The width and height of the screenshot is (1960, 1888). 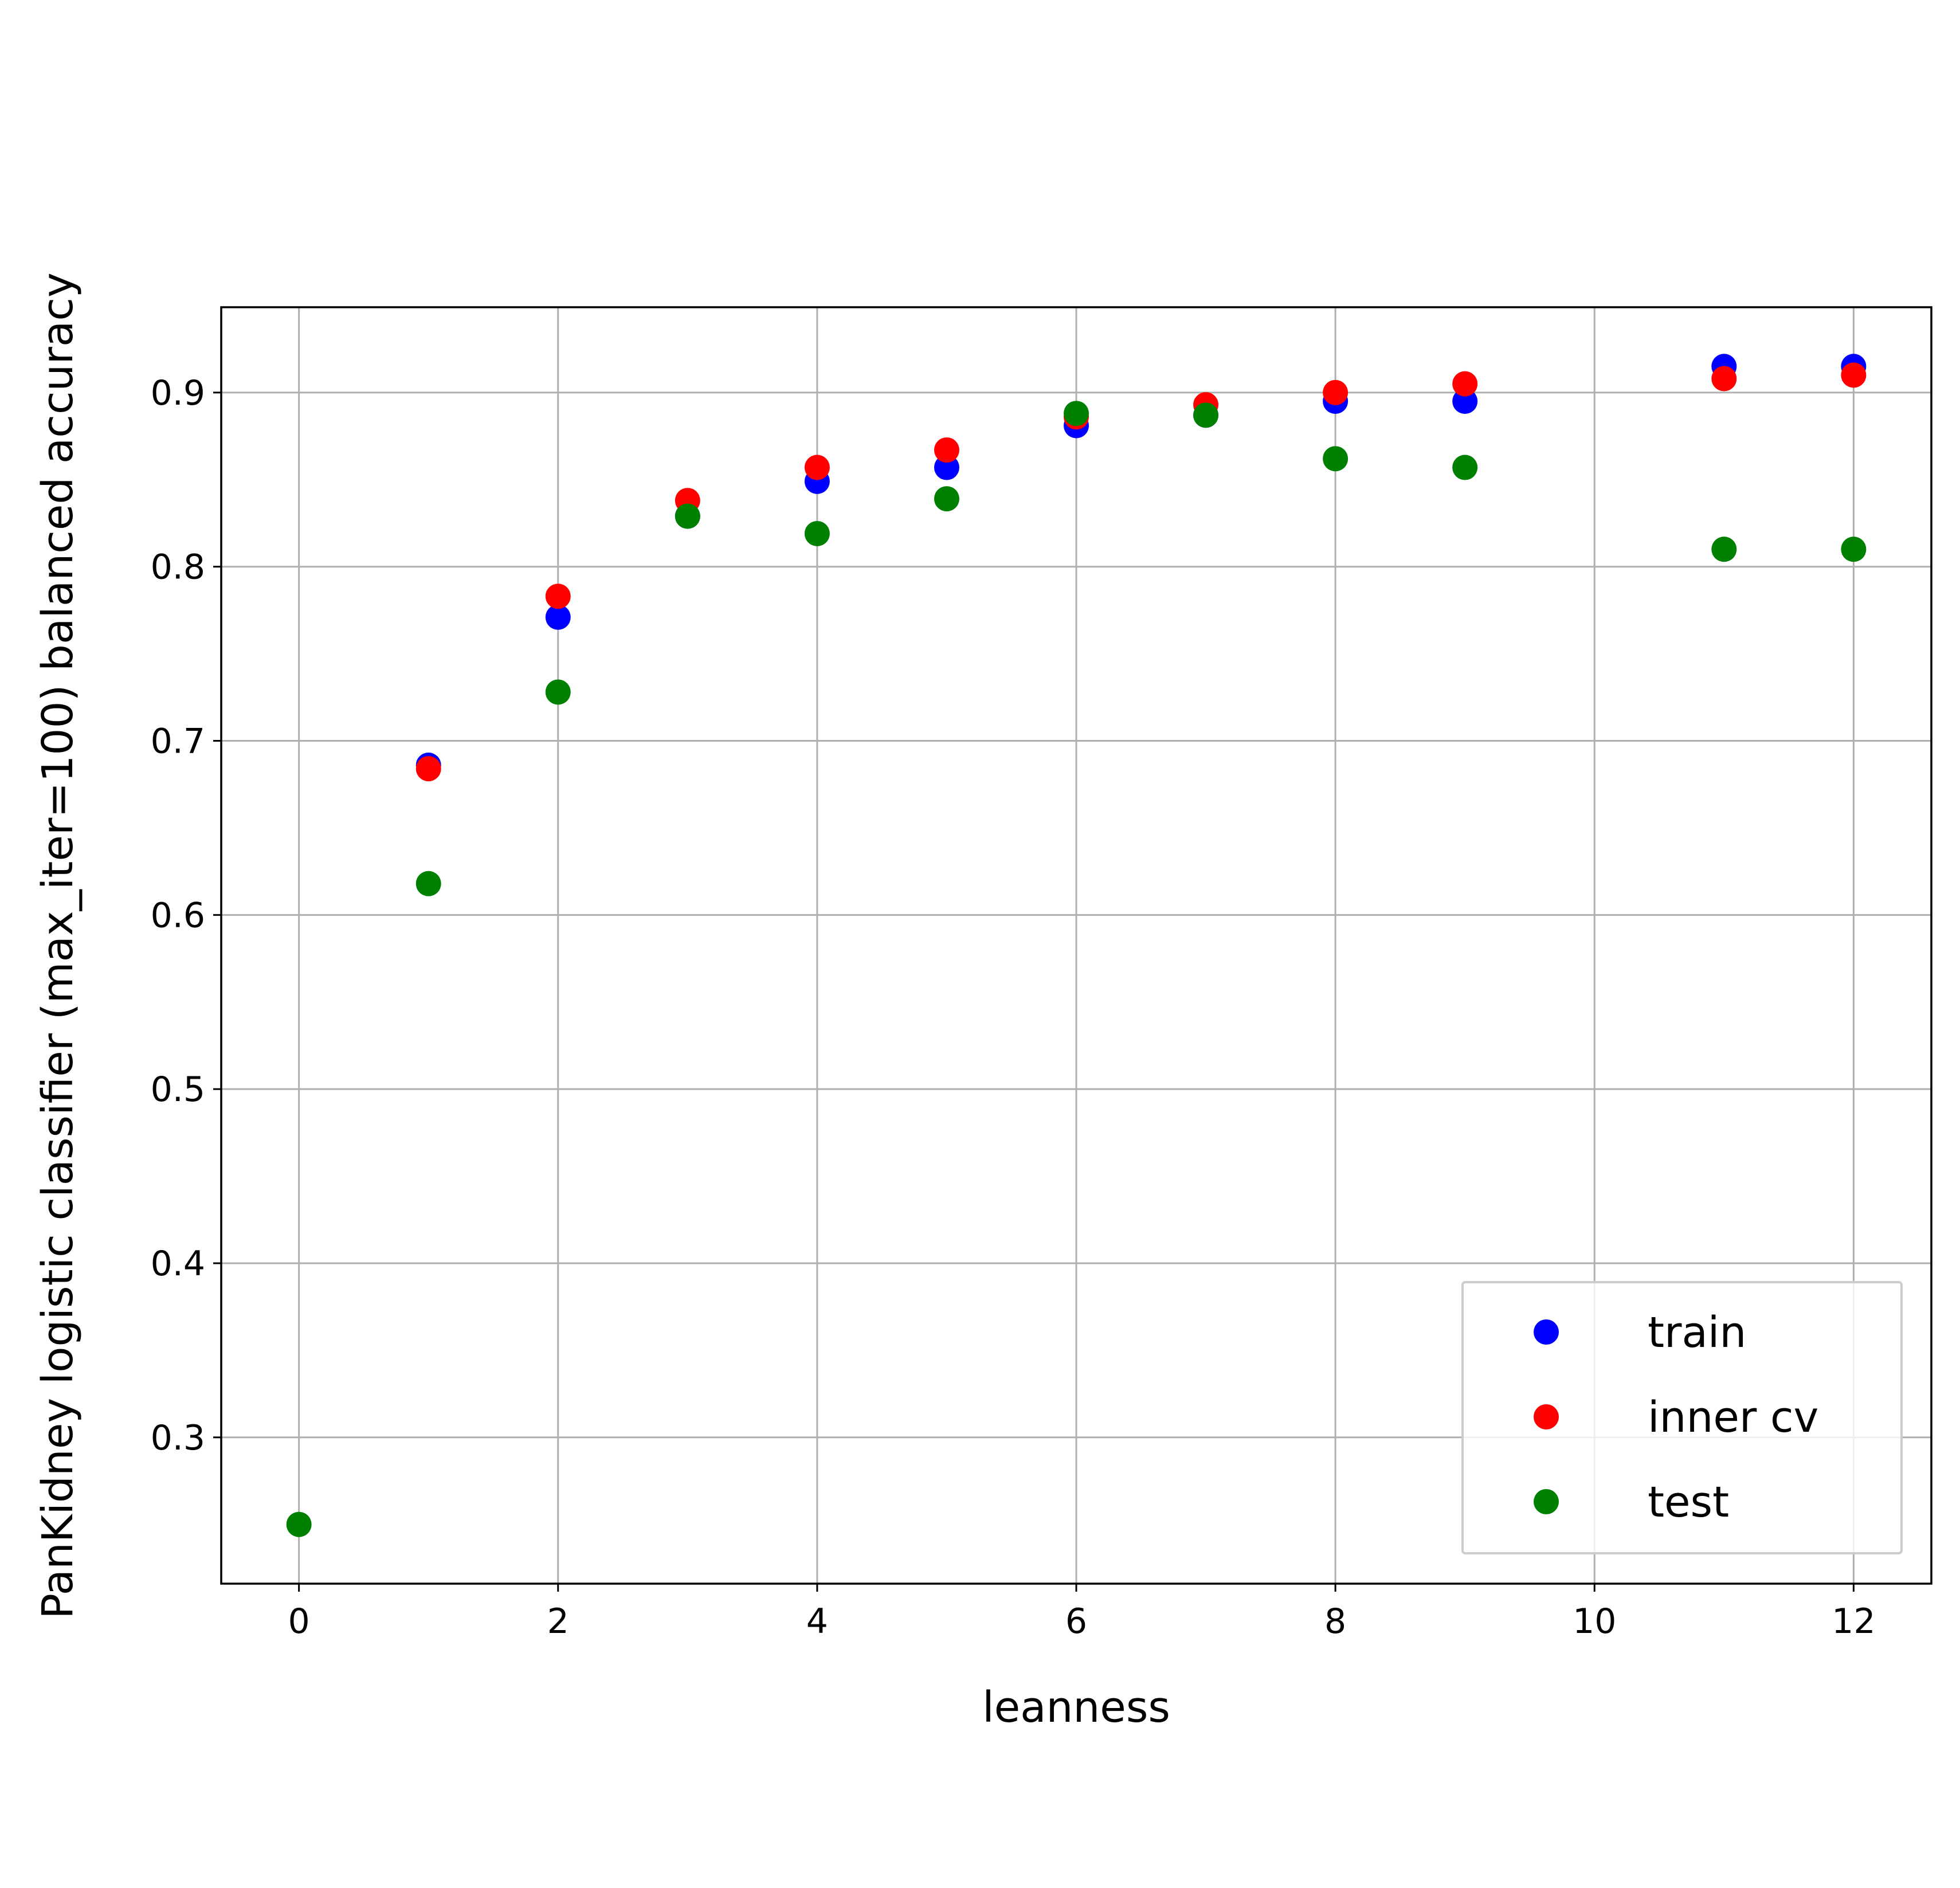 I want to click on legend-label: train, so click(x=1697, y=1332).